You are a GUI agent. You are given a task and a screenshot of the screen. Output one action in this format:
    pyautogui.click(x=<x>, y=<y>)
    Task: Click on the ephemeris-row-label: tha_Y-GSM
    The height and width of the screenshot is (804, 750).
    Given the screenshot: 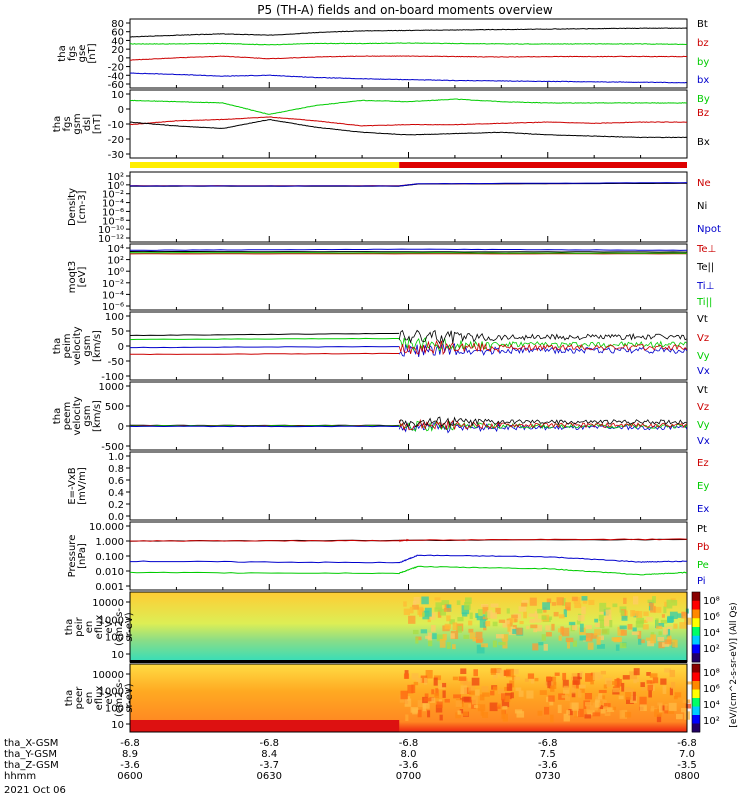 What is the action you would take?
    pyautogui.click(x=30, y=754)
    